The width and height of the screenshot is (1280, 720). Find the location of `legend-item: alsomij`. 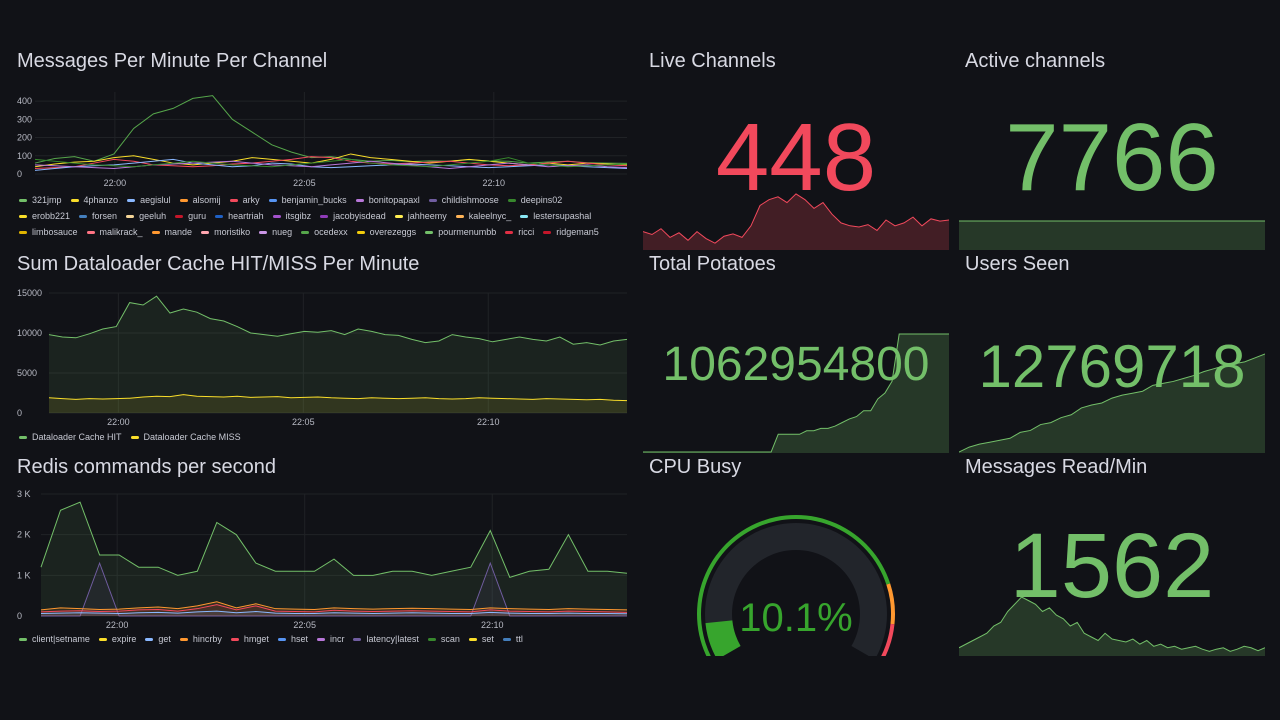

legend-item: alsomij is located at coordinates (200, 200).